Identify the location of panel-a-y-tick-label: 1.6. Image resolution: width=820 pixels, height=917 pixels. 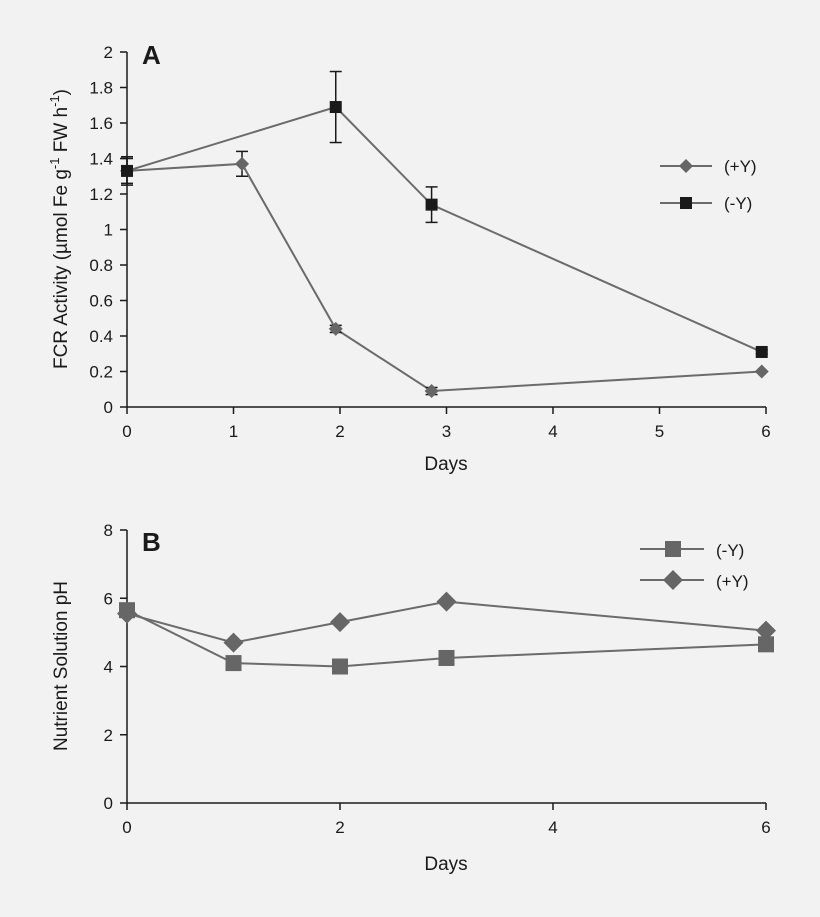
(101, 123).